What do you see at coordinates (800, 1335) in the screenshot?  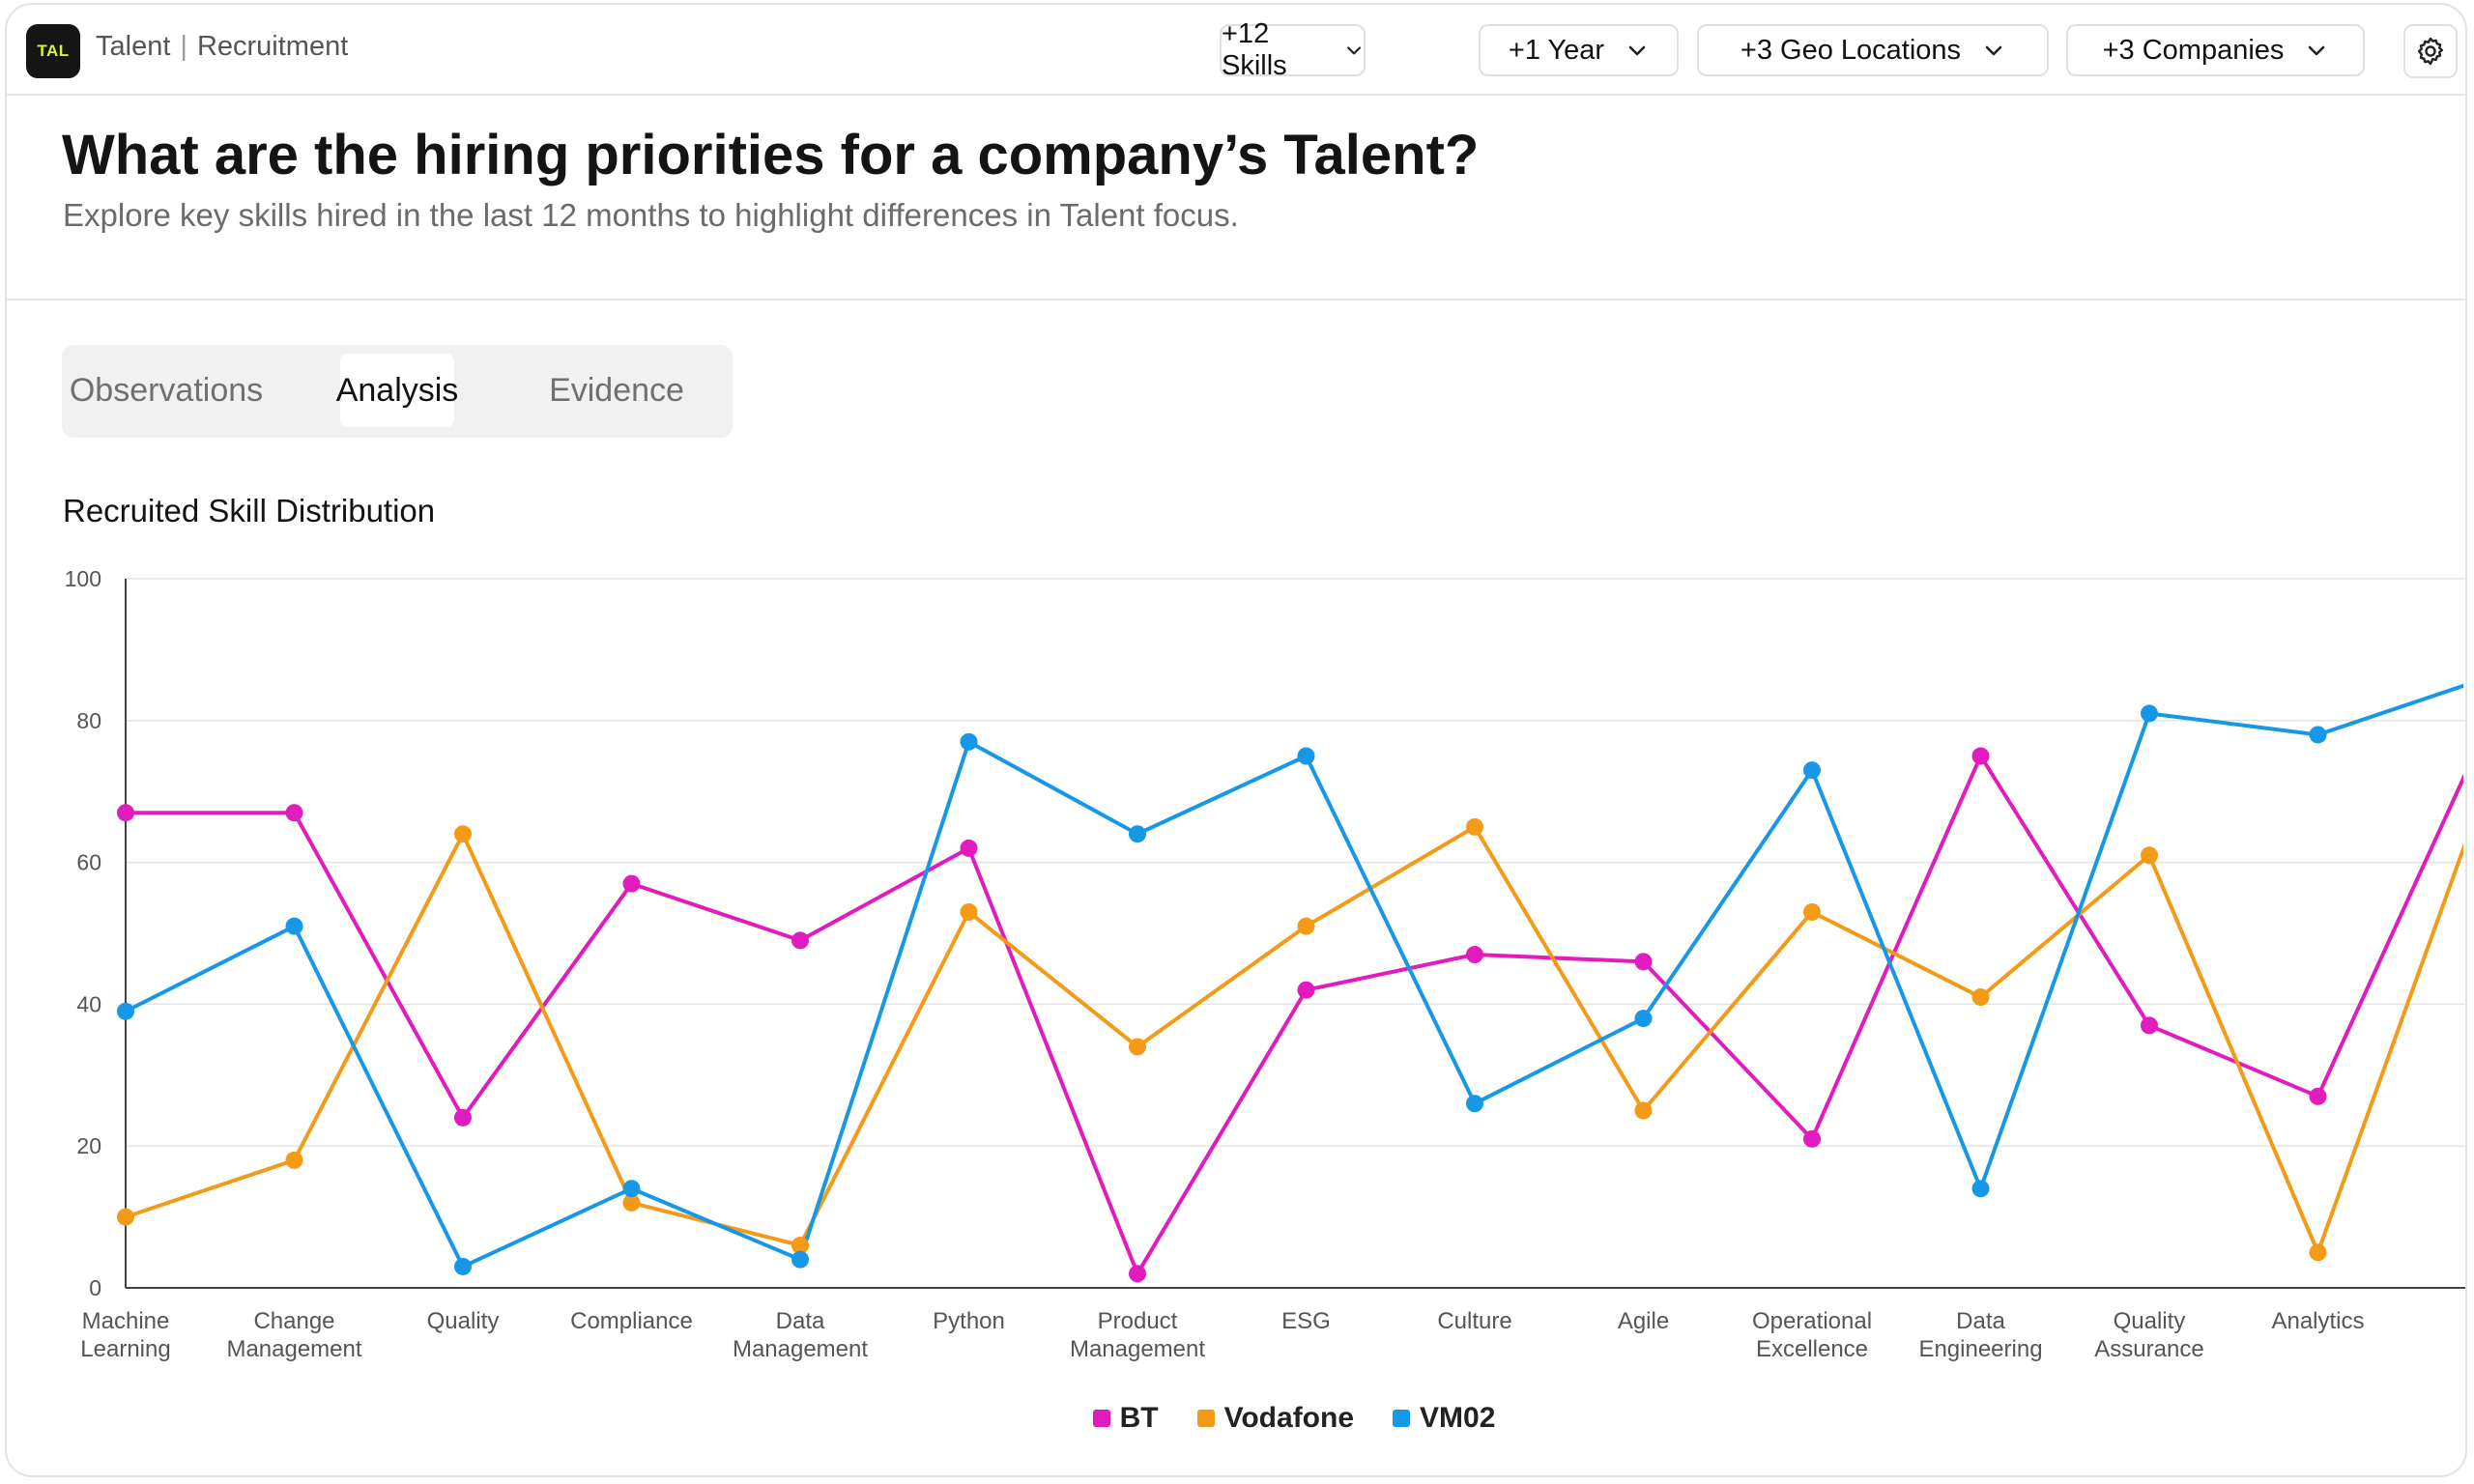 I see `x-tick-label: Data Management` at bounding box center [800, 1335].